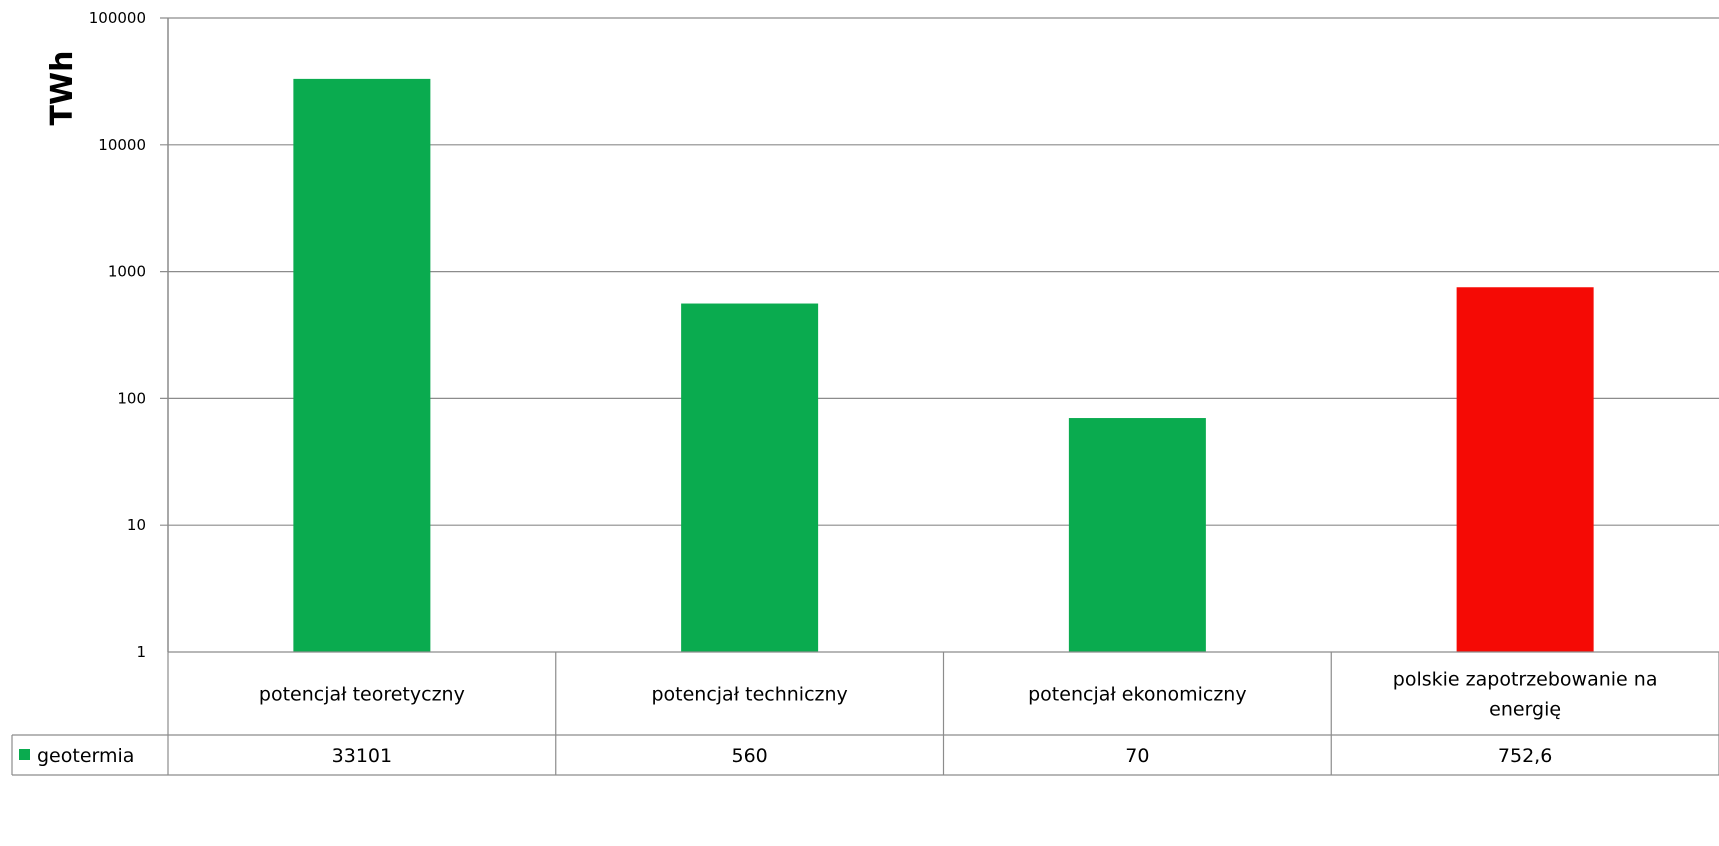  Describe the element at coordinates (62, 88) in the screenshot. I see `y-axis-label: TWh` at that location.